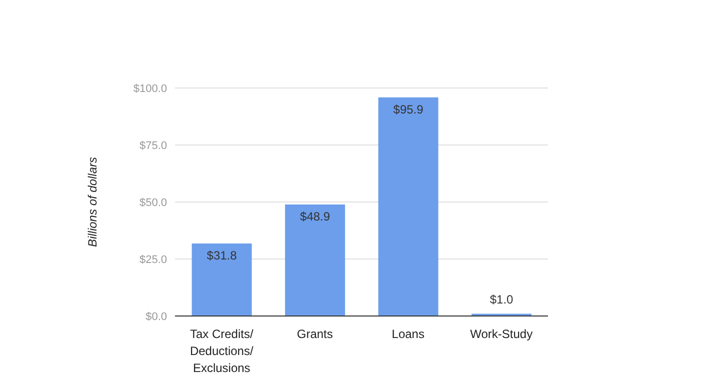 The image size is (714, 376). Describe the element at coordinates (222, 255) in the screenshot. I see `data-label: $31.8` at that location.